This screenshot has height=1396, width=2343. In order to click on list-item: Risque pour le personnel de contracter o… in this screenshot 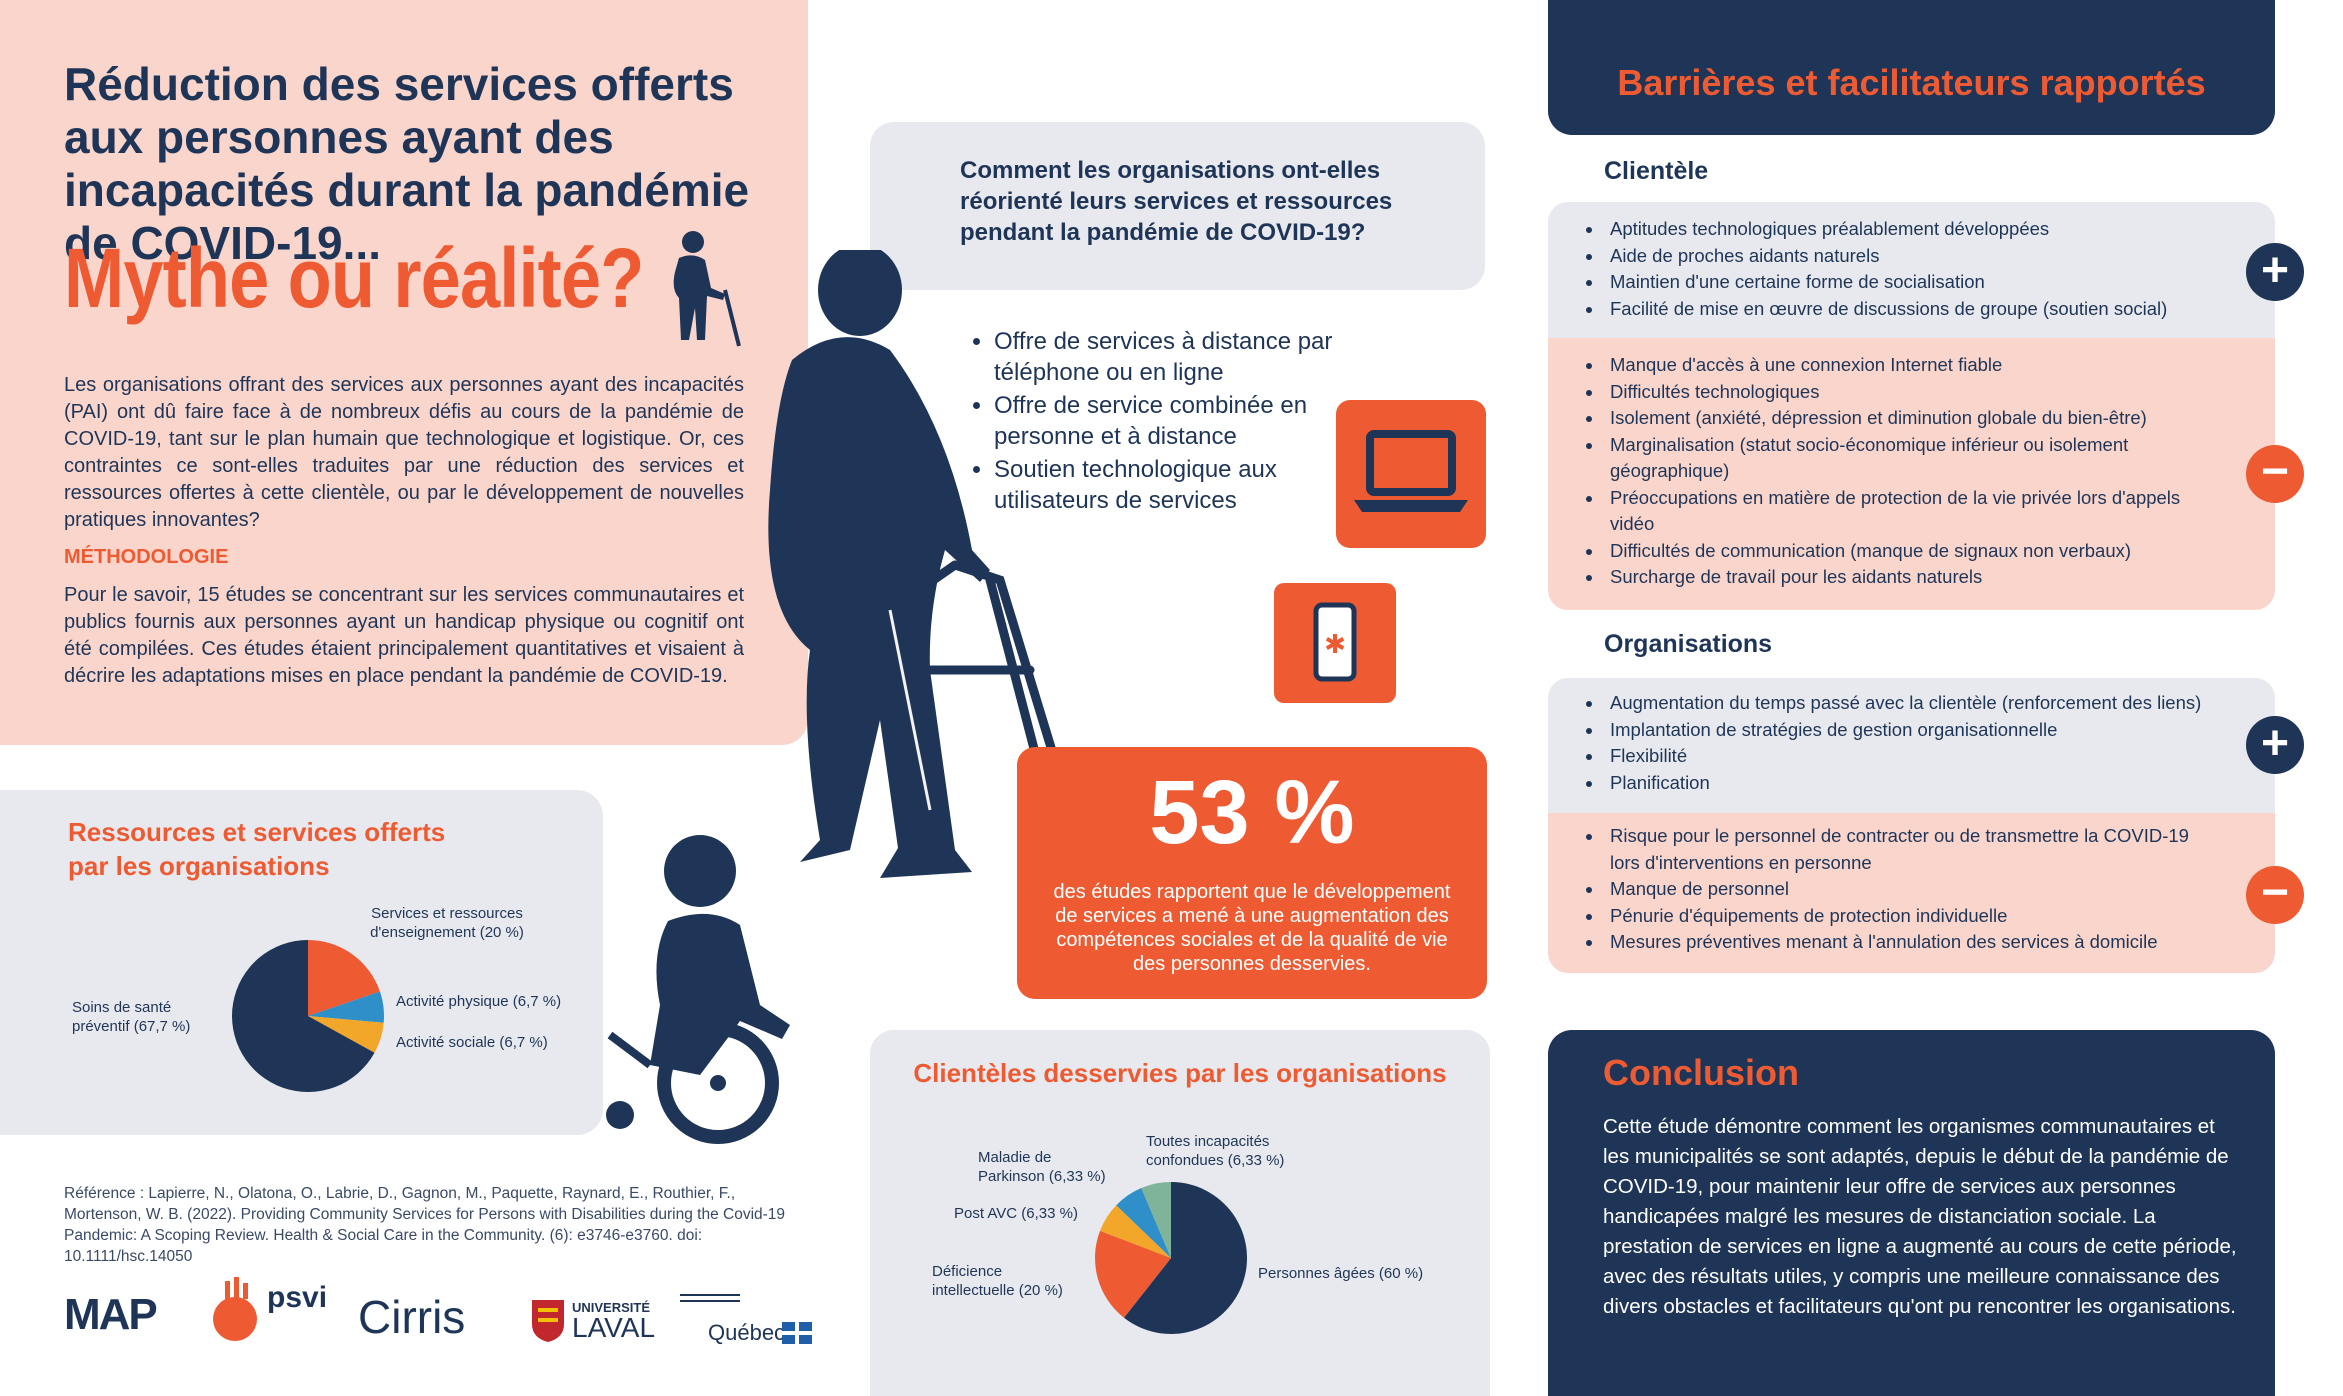, I will do `click(1904, 849)`.